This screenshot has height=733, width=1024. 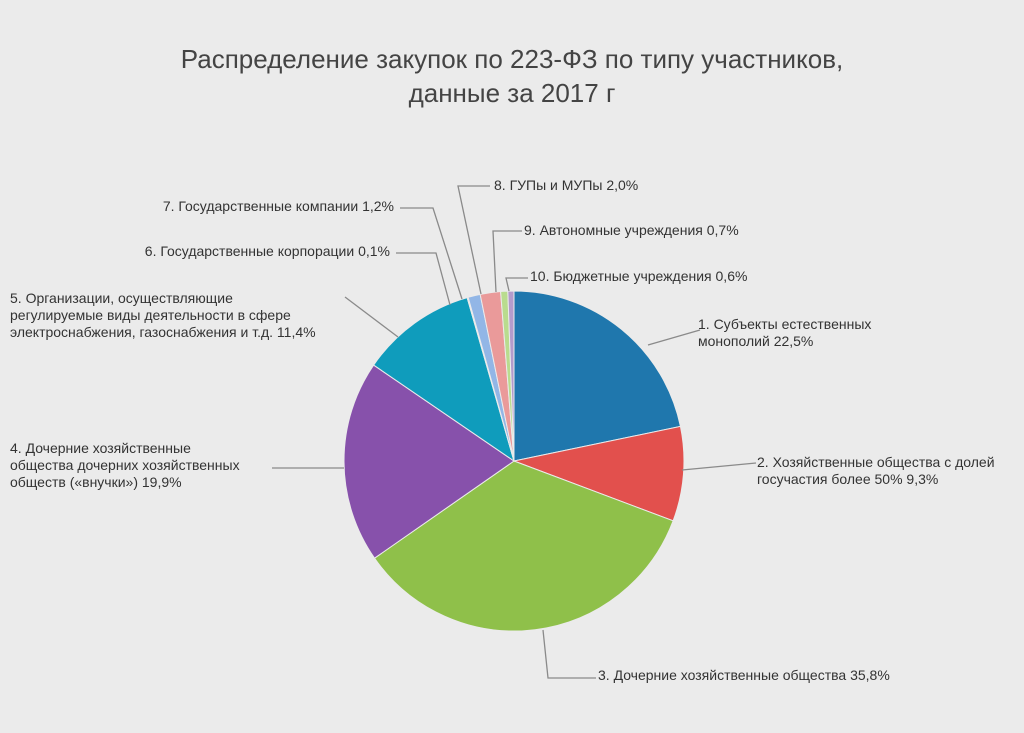 I want to click on slice-label-1-line-1: 1. Субъекты естественных, so click(x=785, y=324).